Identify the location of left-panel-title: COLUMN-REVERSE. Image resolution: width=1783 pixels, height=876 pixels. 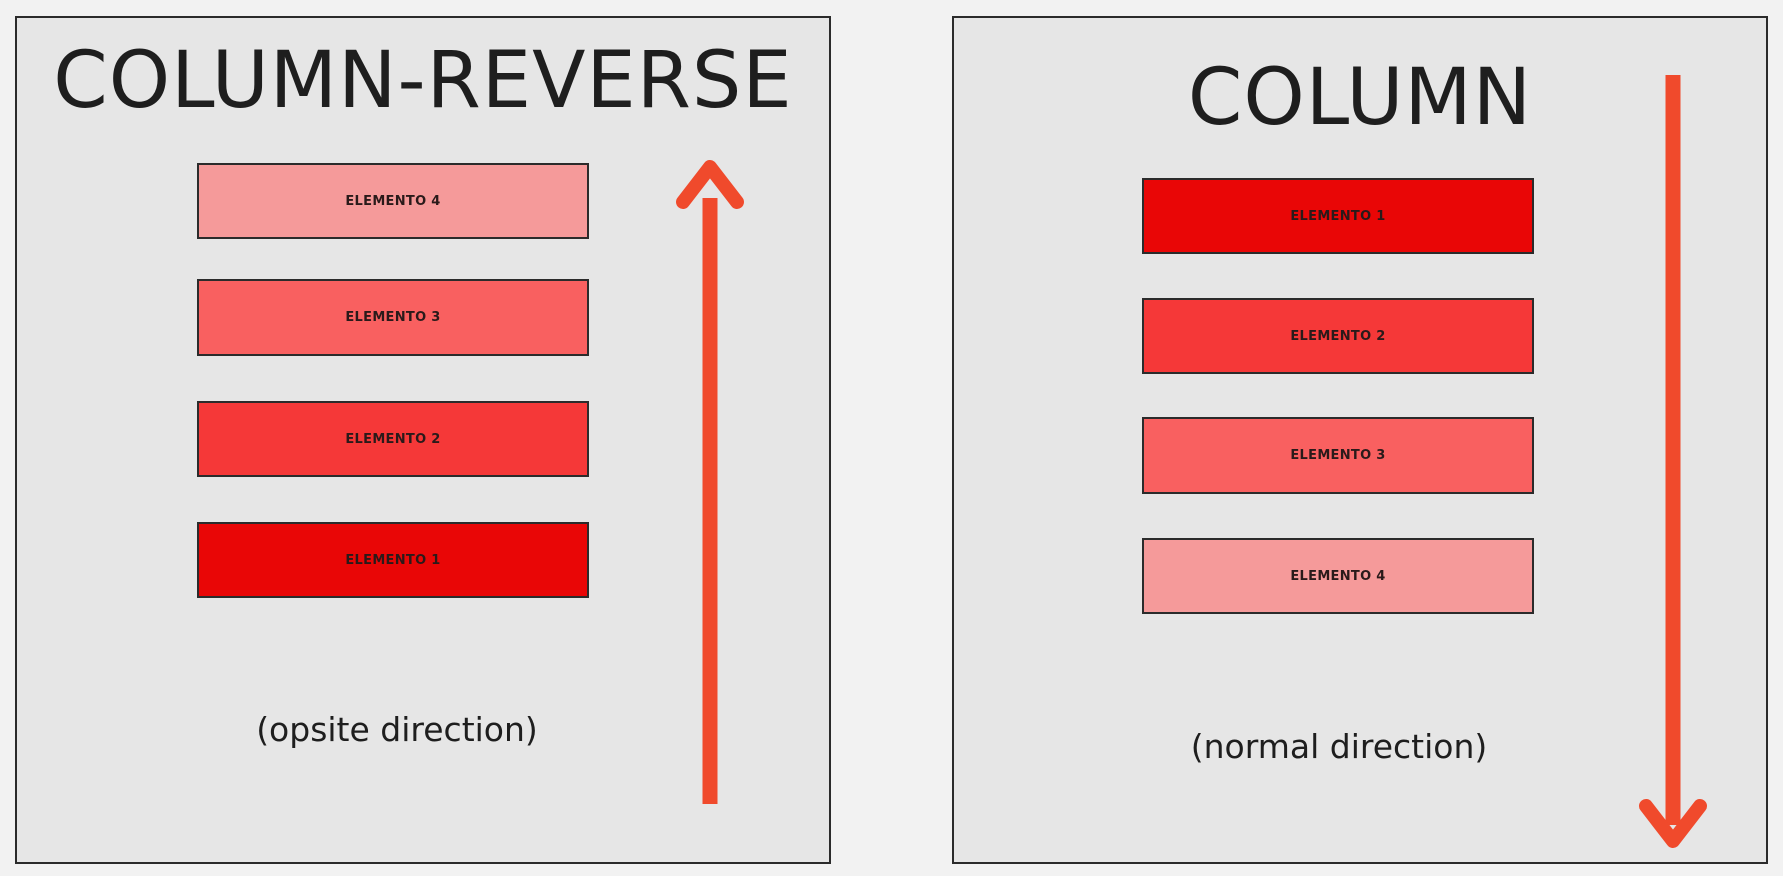
(423, 81).